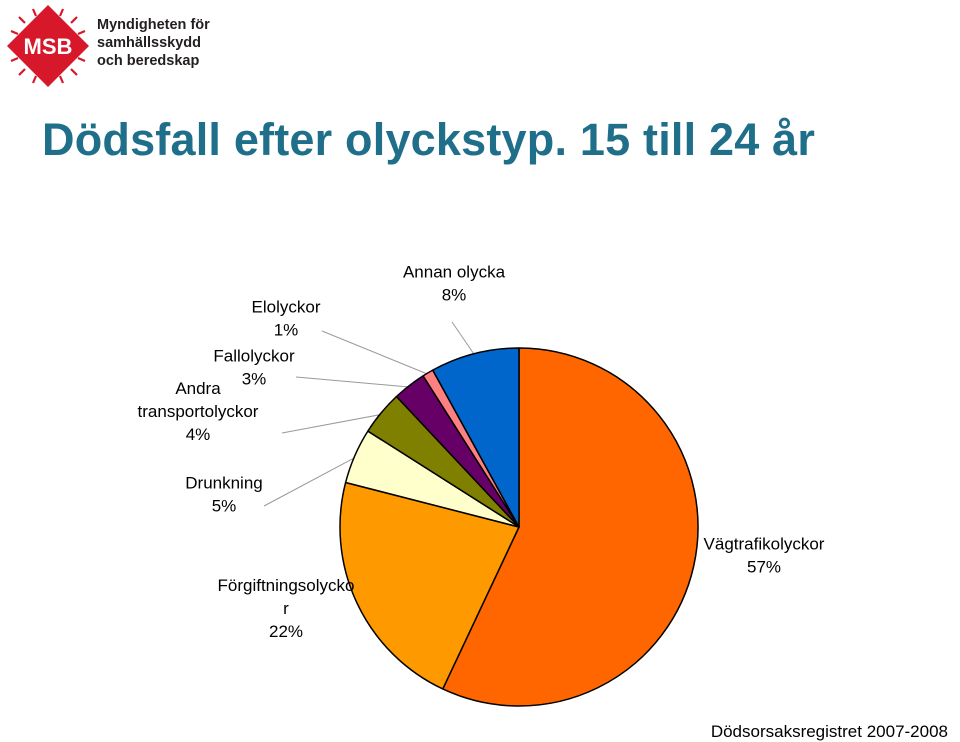 The image size is (960, 742). What do you see at coordinates (254, 379) in the screenshot?
I see `slice-label-line: 3%` at bounding box center [254, 379].